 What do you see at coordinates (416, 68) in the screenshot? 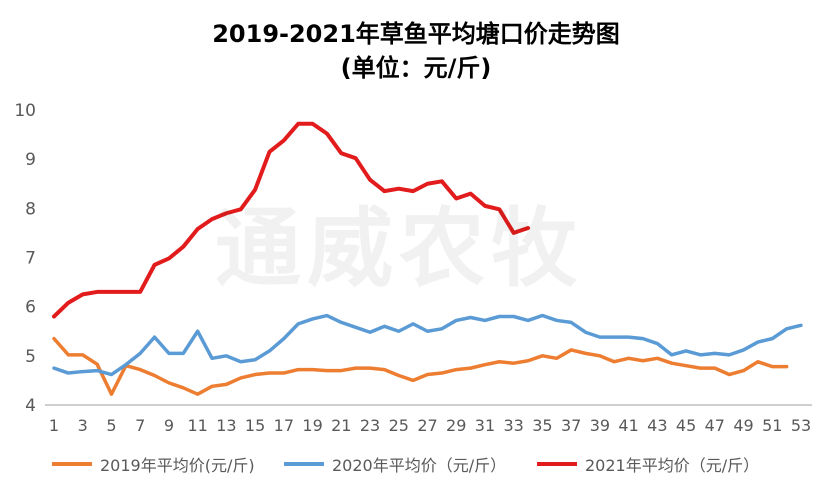
I see `chart-subtitle: (单位：元/斤)` at bounding box center [416, 68].